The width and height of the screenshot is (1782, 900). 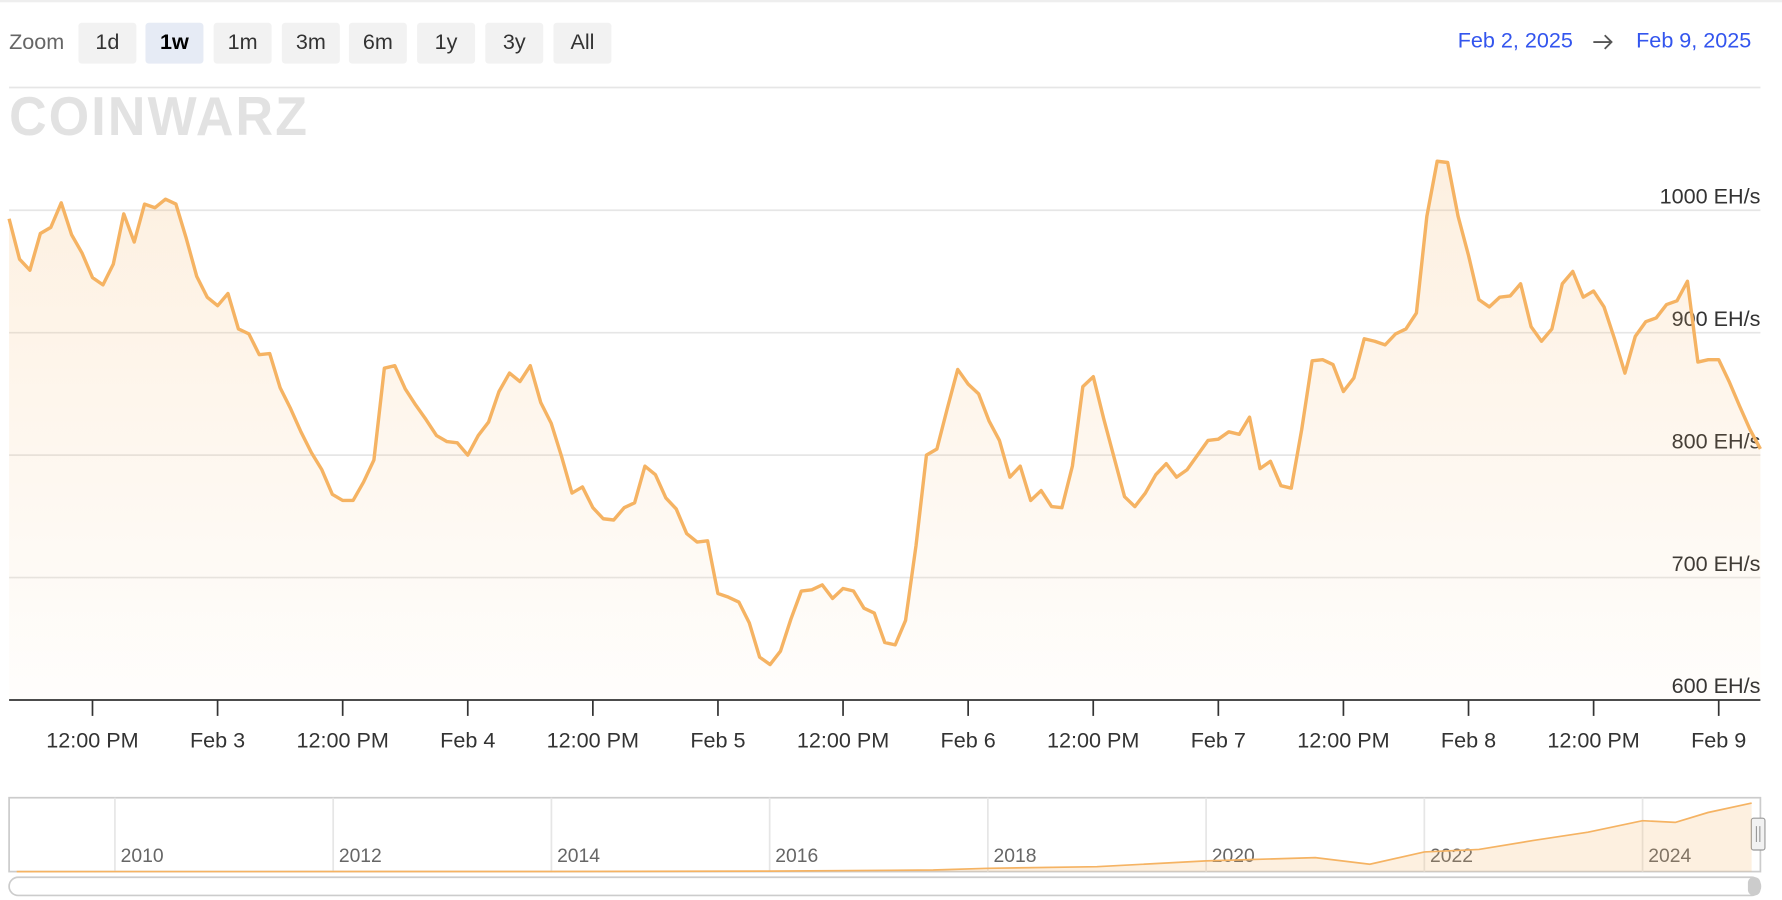 What do you see at coordinates (1718, 740) in the screenshot?
I see `x-tick-label: Feb 9` at bounding box center [1718, 740].